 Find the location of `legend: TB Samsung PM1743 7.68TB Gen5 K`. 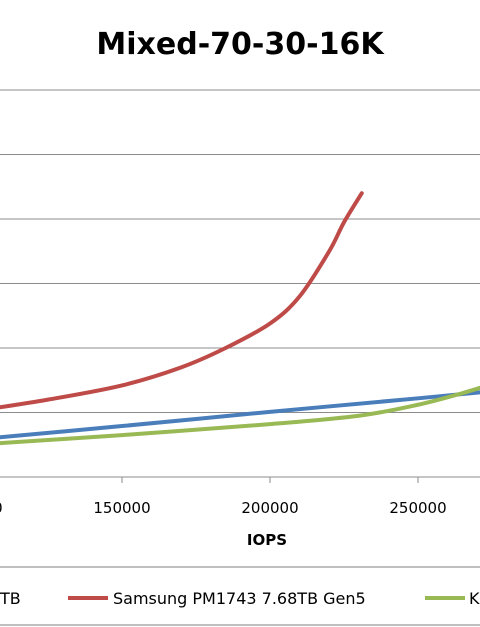

legend: TB Samsung PM1743 7.68TB Gen5 K is located at coordinates (240, 598).